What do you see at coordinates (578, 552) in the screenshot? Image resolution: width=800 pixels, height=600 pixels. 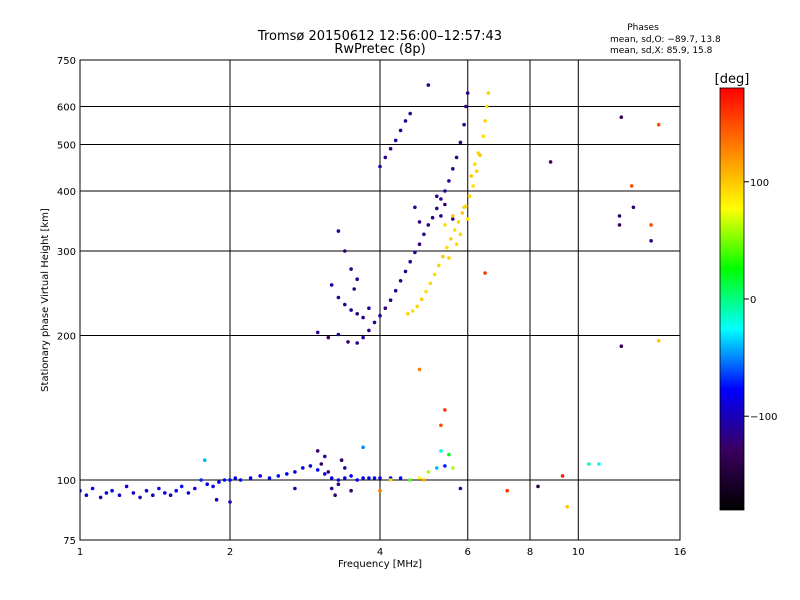 I see `x-tick-label: 10` at bounding box center [578, 552].